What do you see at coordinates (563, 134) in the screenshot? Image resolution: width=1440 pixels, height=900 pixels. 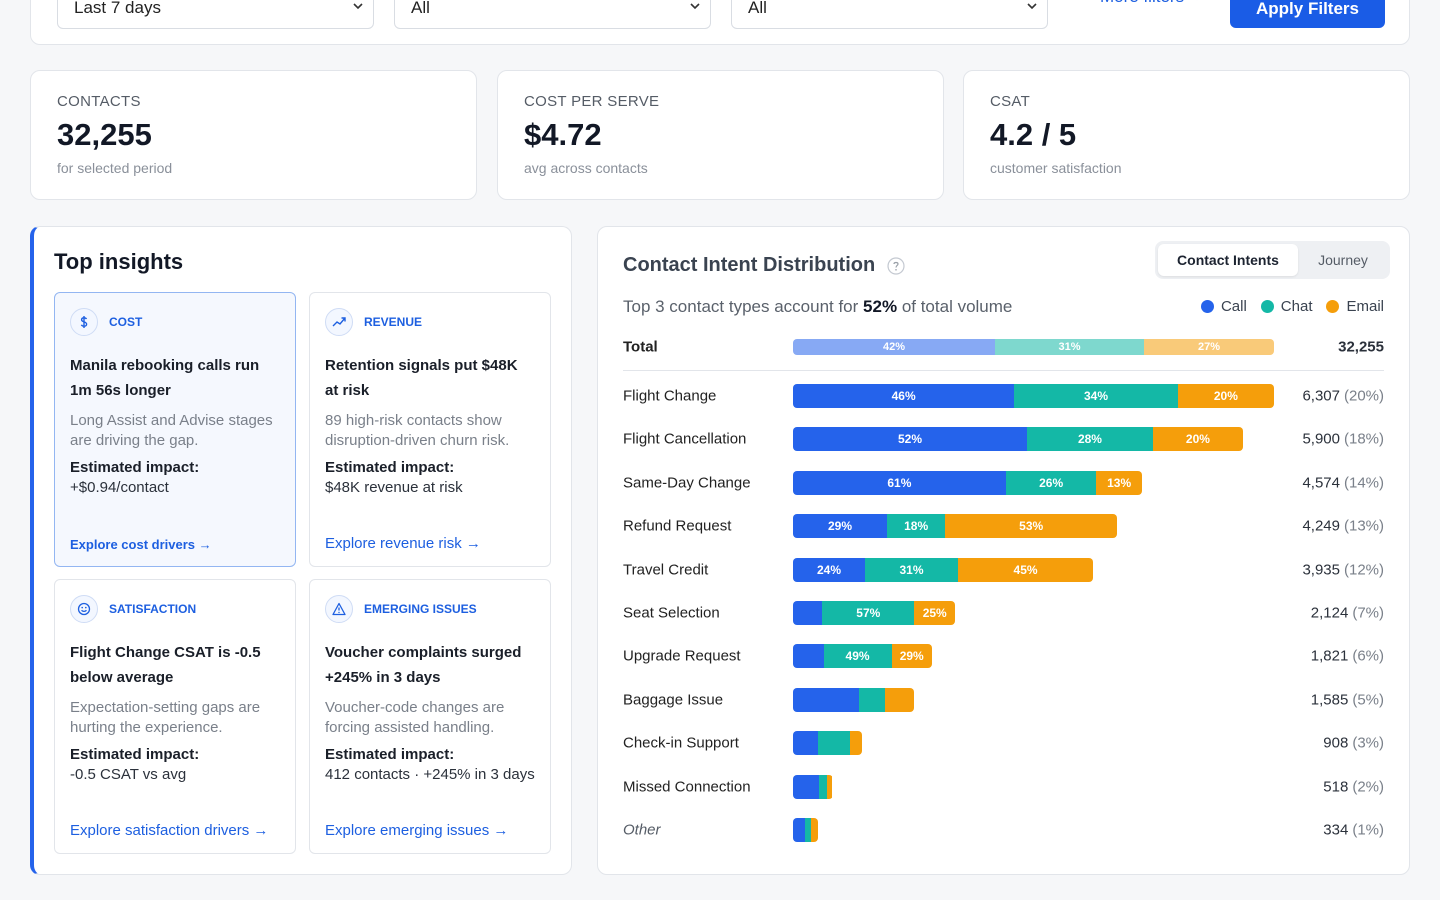 I see `kpi-value: $4.72` at bounding box center [563, 134].